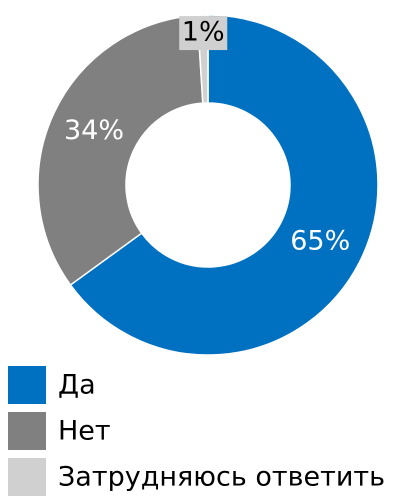 This screenshot has height=496, width=409. What do you see at coordinates (77, 385) in the screenshot?
I see `legend-label: Да` at bounding box center [77, 385].